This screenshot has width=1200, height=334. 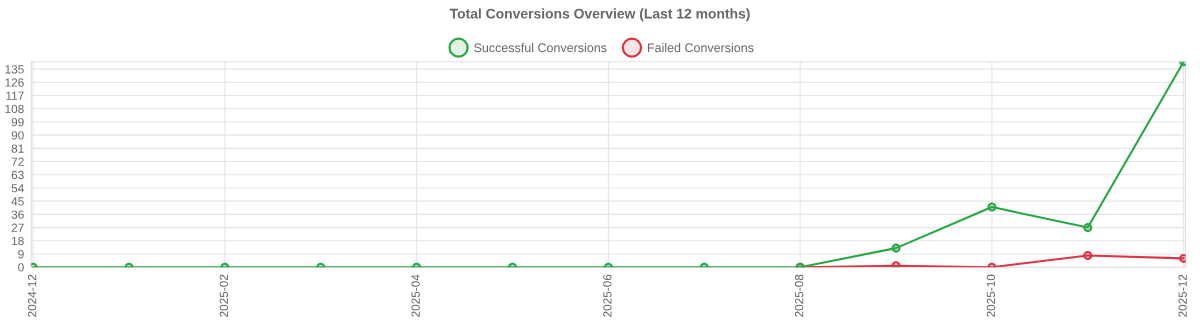 I want to click on x-tick-label: 2024-12, so click(x=32, y=295).